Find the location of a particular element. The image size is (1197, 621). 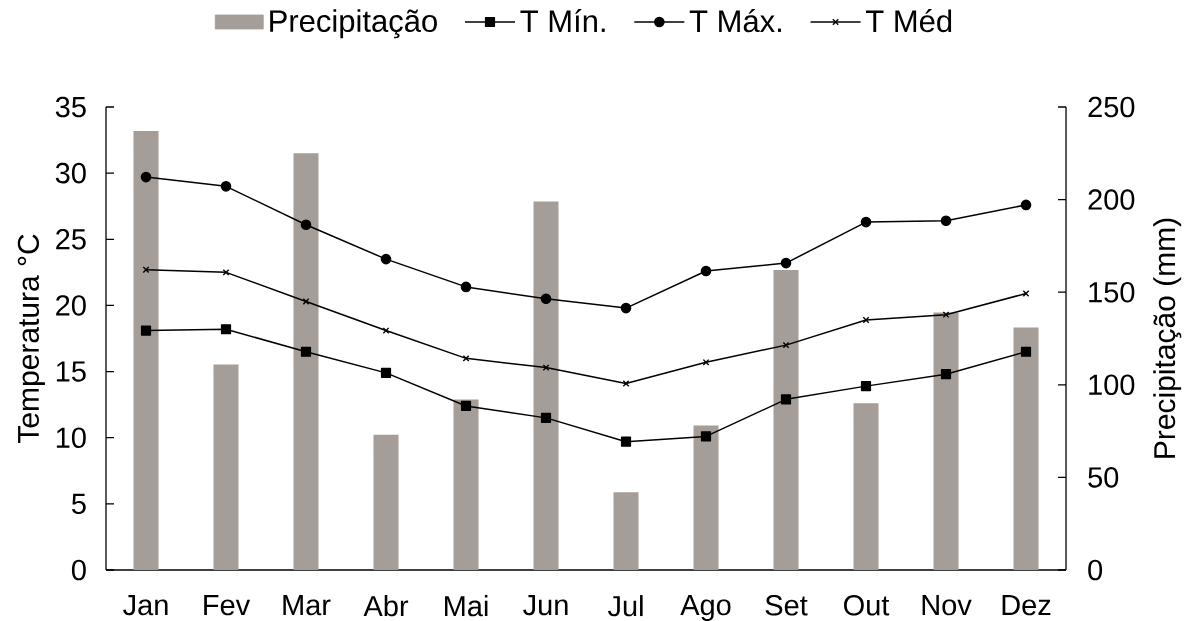

x-tick-label: Out is located at coordinates (867, 605).